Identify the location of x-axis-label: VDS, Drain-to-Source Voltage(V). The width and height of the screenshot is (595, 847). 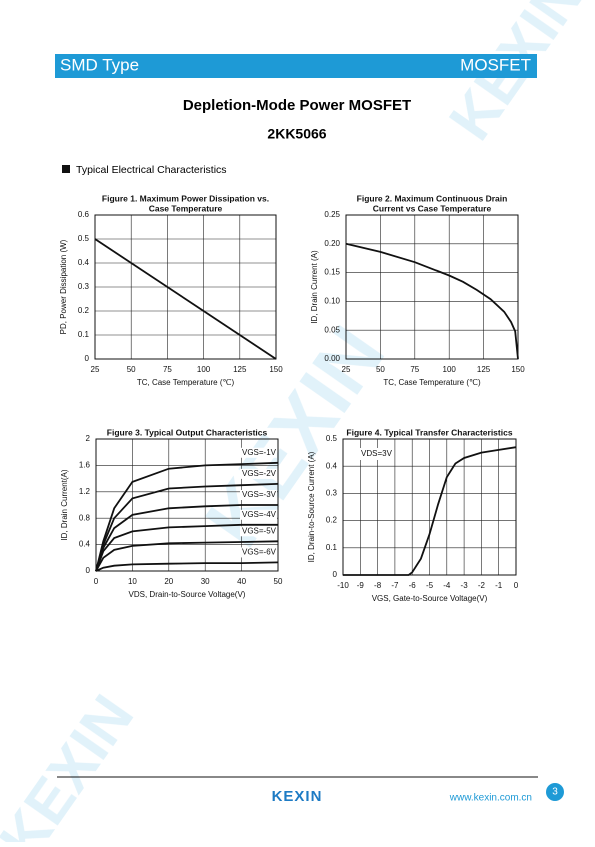
(187, 594).